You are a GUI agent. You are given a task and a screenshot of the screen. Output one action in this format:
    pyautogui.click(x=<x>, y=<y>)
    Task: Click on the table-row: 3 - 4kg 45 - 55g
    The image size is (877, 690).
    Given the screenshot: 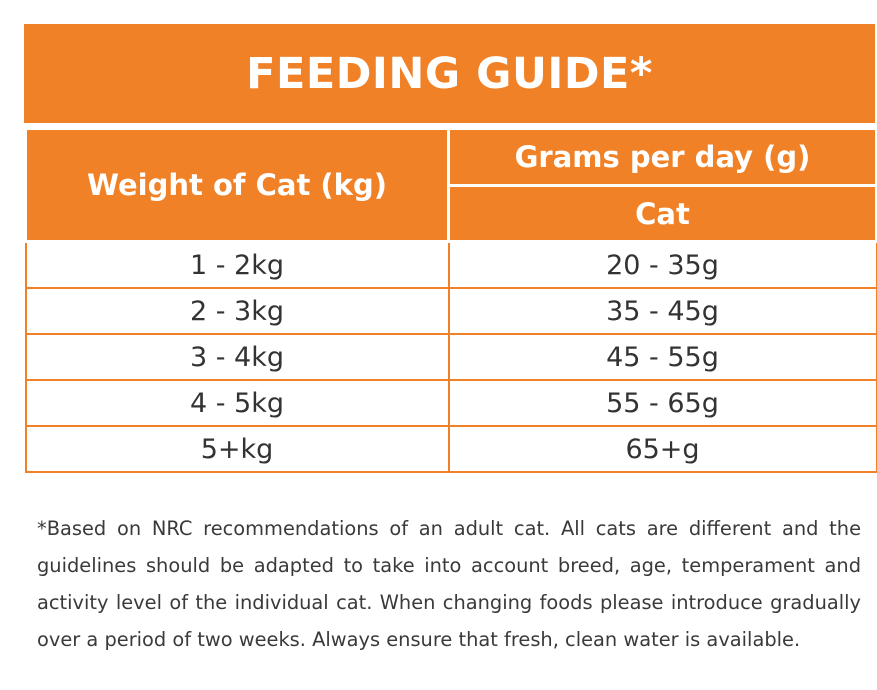 What is the action you would take?
    pyautogui.click(x=450, y=357)
    